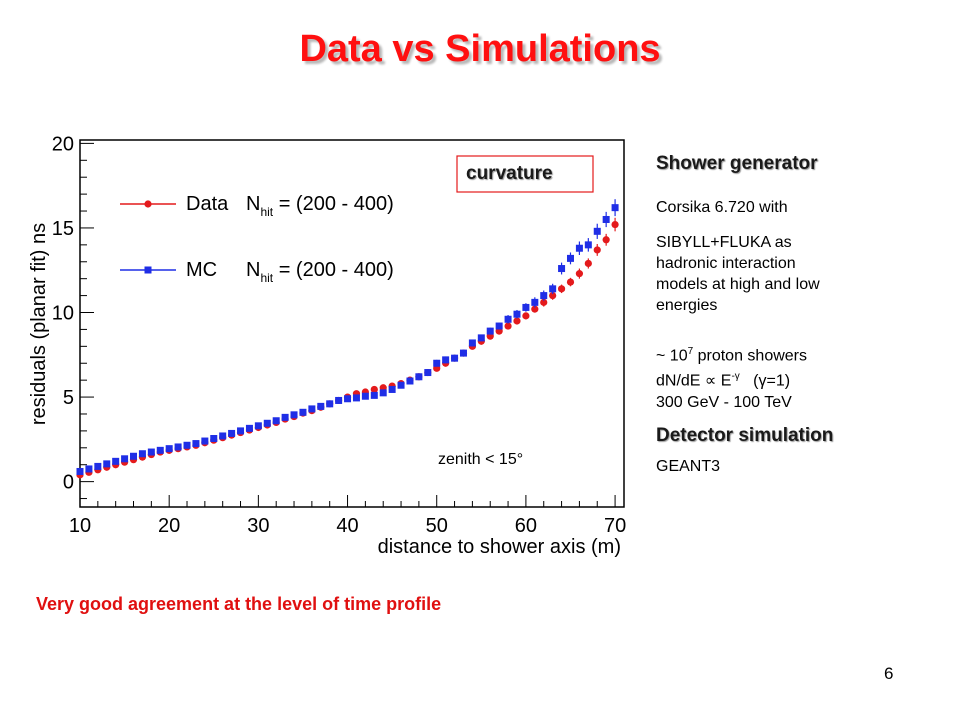  I want to click on x-tick-label: 10, so click(80, 526).